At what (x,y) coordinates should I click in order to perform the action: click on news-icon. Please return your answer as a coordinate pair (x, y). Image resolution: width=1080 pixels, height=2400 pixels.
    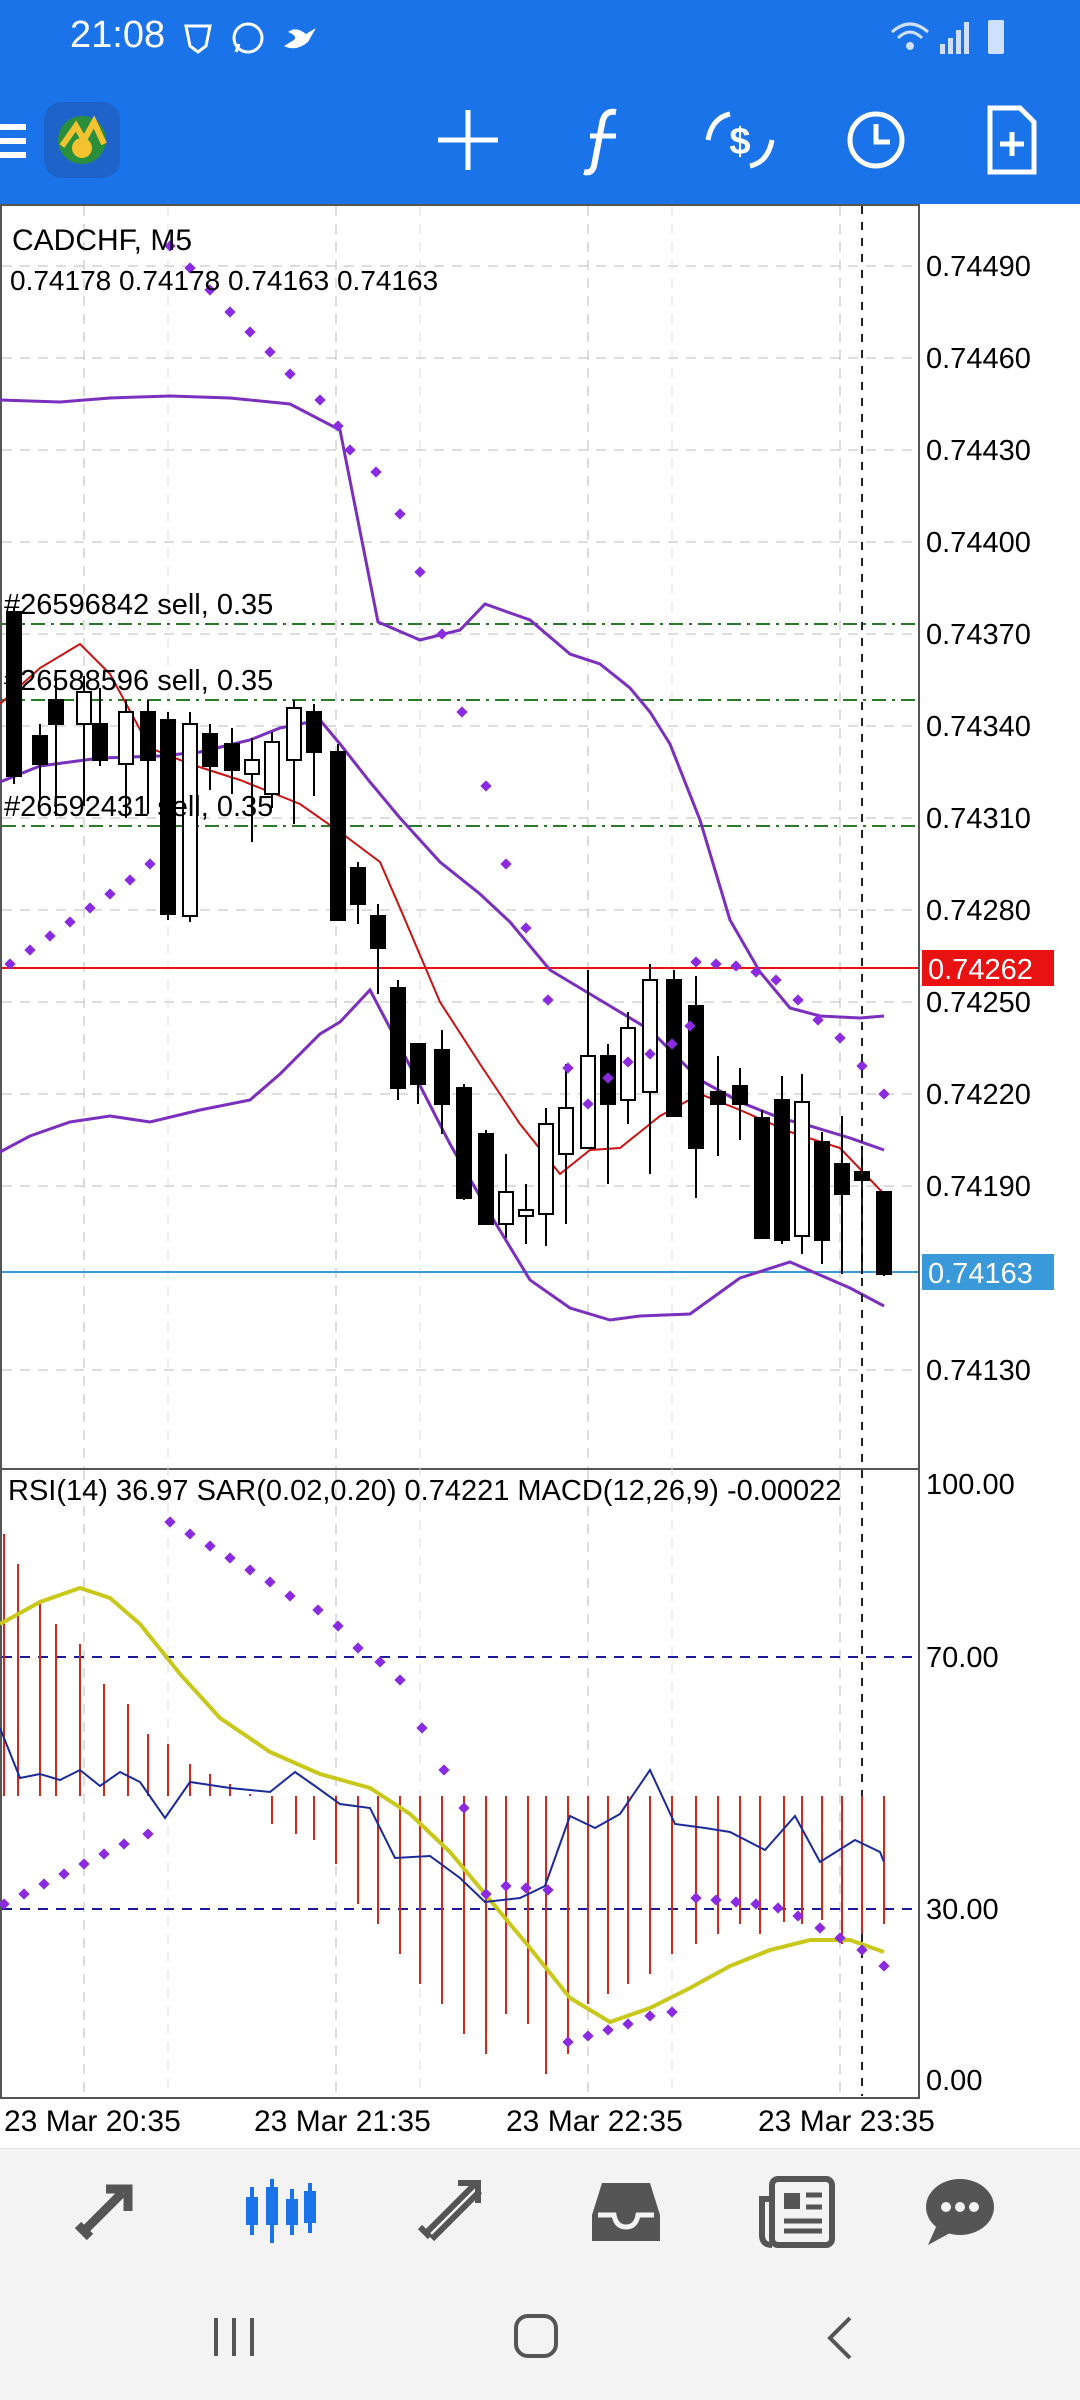
    Looking at the image, I should click on (798, 2211).